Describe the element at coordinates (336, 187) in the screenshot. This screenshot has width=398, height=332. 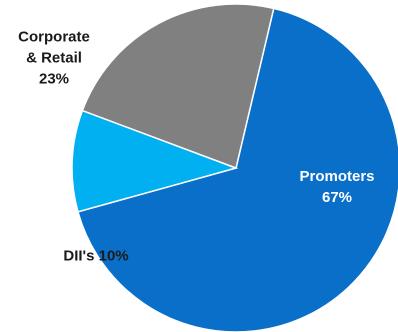
I see `slice-label-promoters: Promoters 67%` at that location.